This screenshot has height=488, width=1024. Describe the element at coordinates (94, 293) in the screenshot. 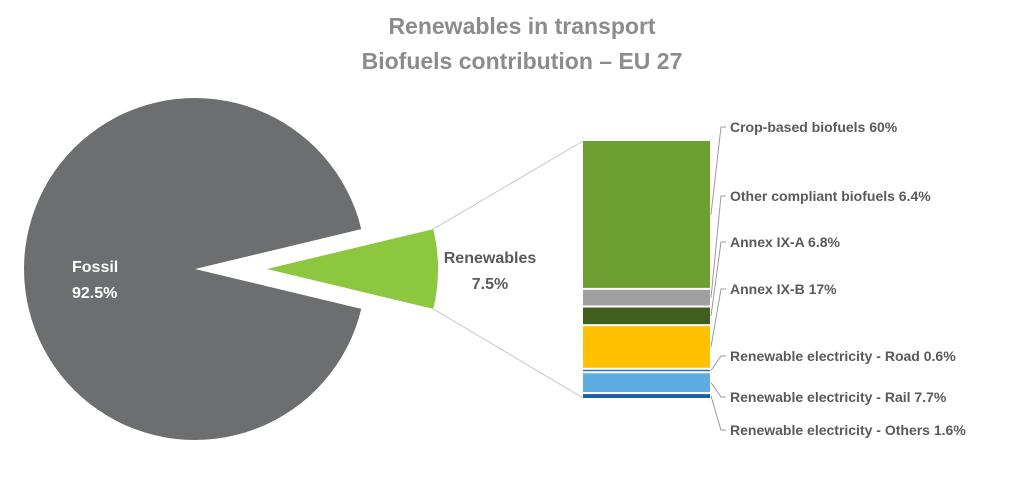

I see `pie-value-fossil: 92.5%` at that location.